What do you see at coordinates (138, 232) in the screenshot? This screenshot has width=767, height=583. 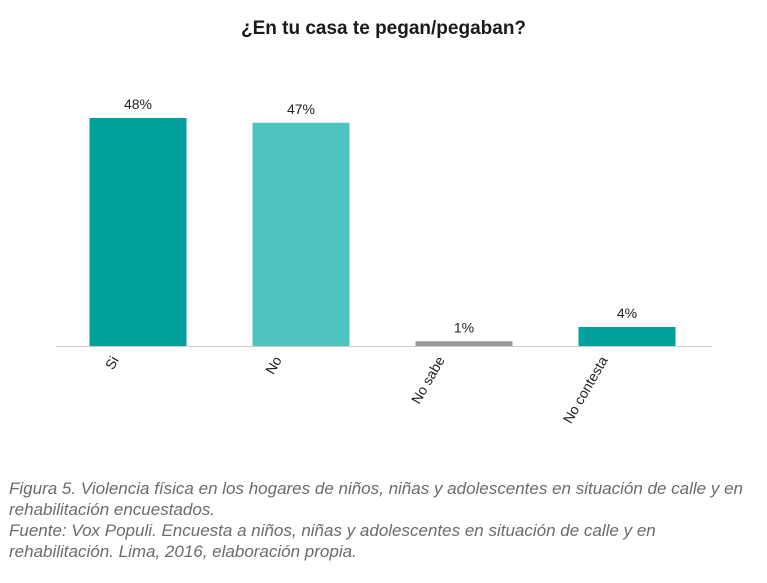 I see `bar-si` at bounding box center [138, 232].